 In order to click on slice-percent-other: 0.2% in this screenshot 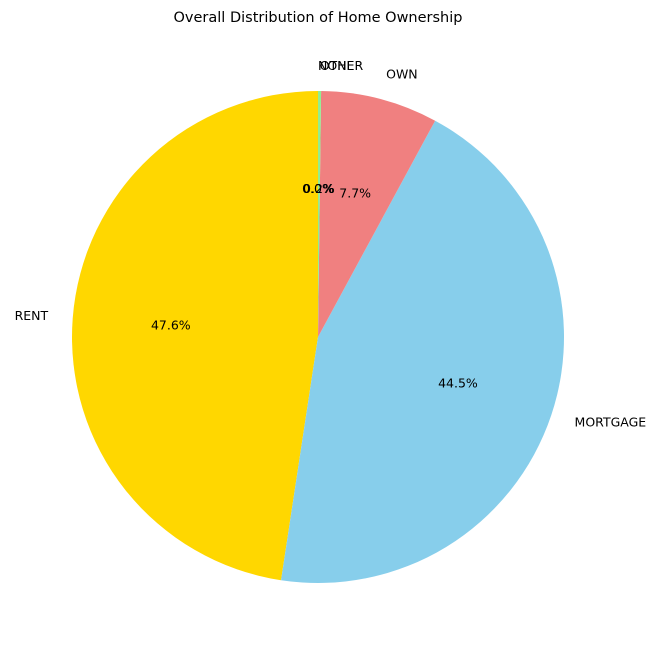, I will do `click(319, 188)`.